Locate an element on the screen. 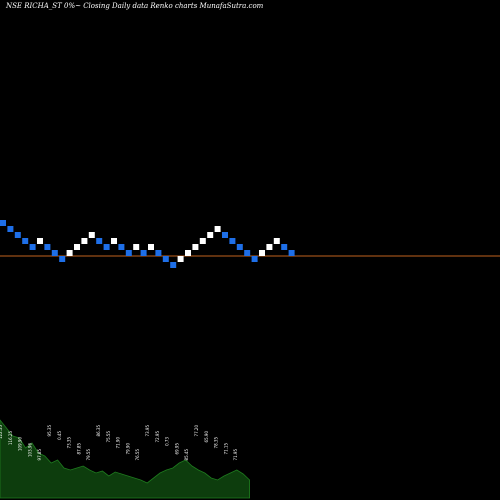 The image size is (500, 500). volume-label: 116.25 is located at coordinates (10, 438).